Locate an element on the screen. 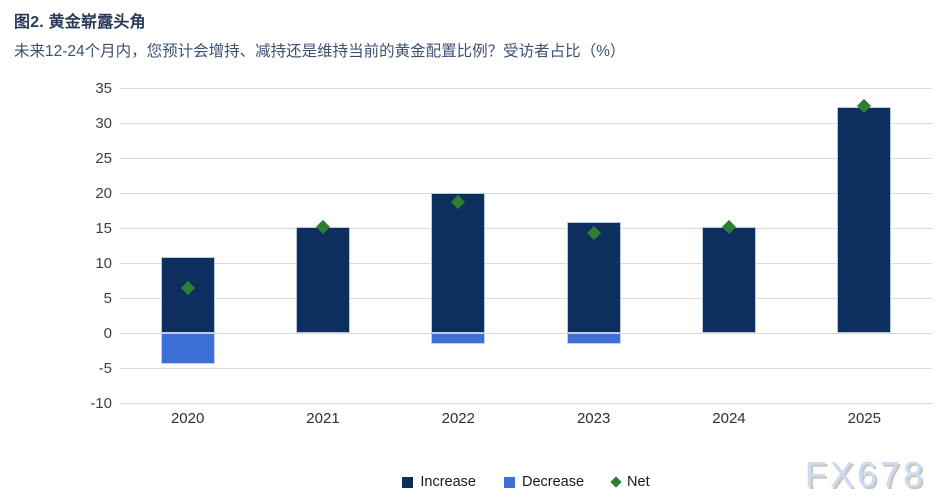  bar-increase-2024 is located at coordinates (729, 280).